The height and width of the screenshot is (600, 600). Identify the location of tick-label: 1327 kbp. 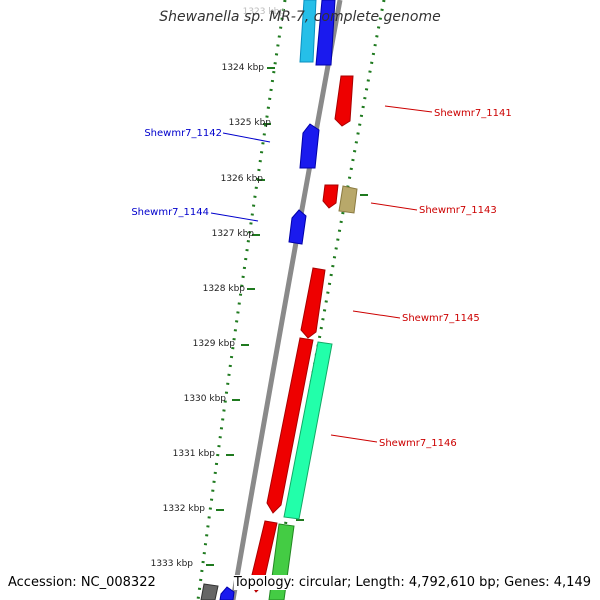
(233, 234).